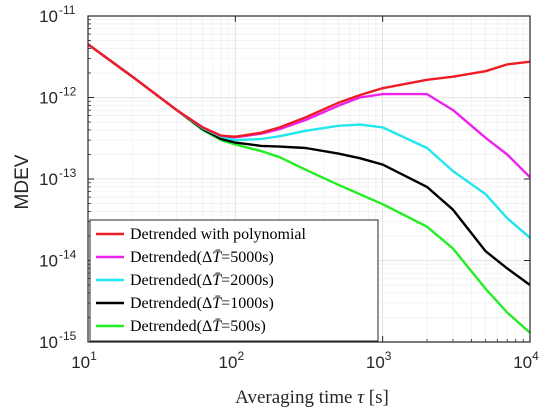 The image size is (550, 417). Describe the element at coordinates (305, 360) in the screenshot. I see `x-tick-labels: 10¹ 10² 10³ 10⁴` at that location.